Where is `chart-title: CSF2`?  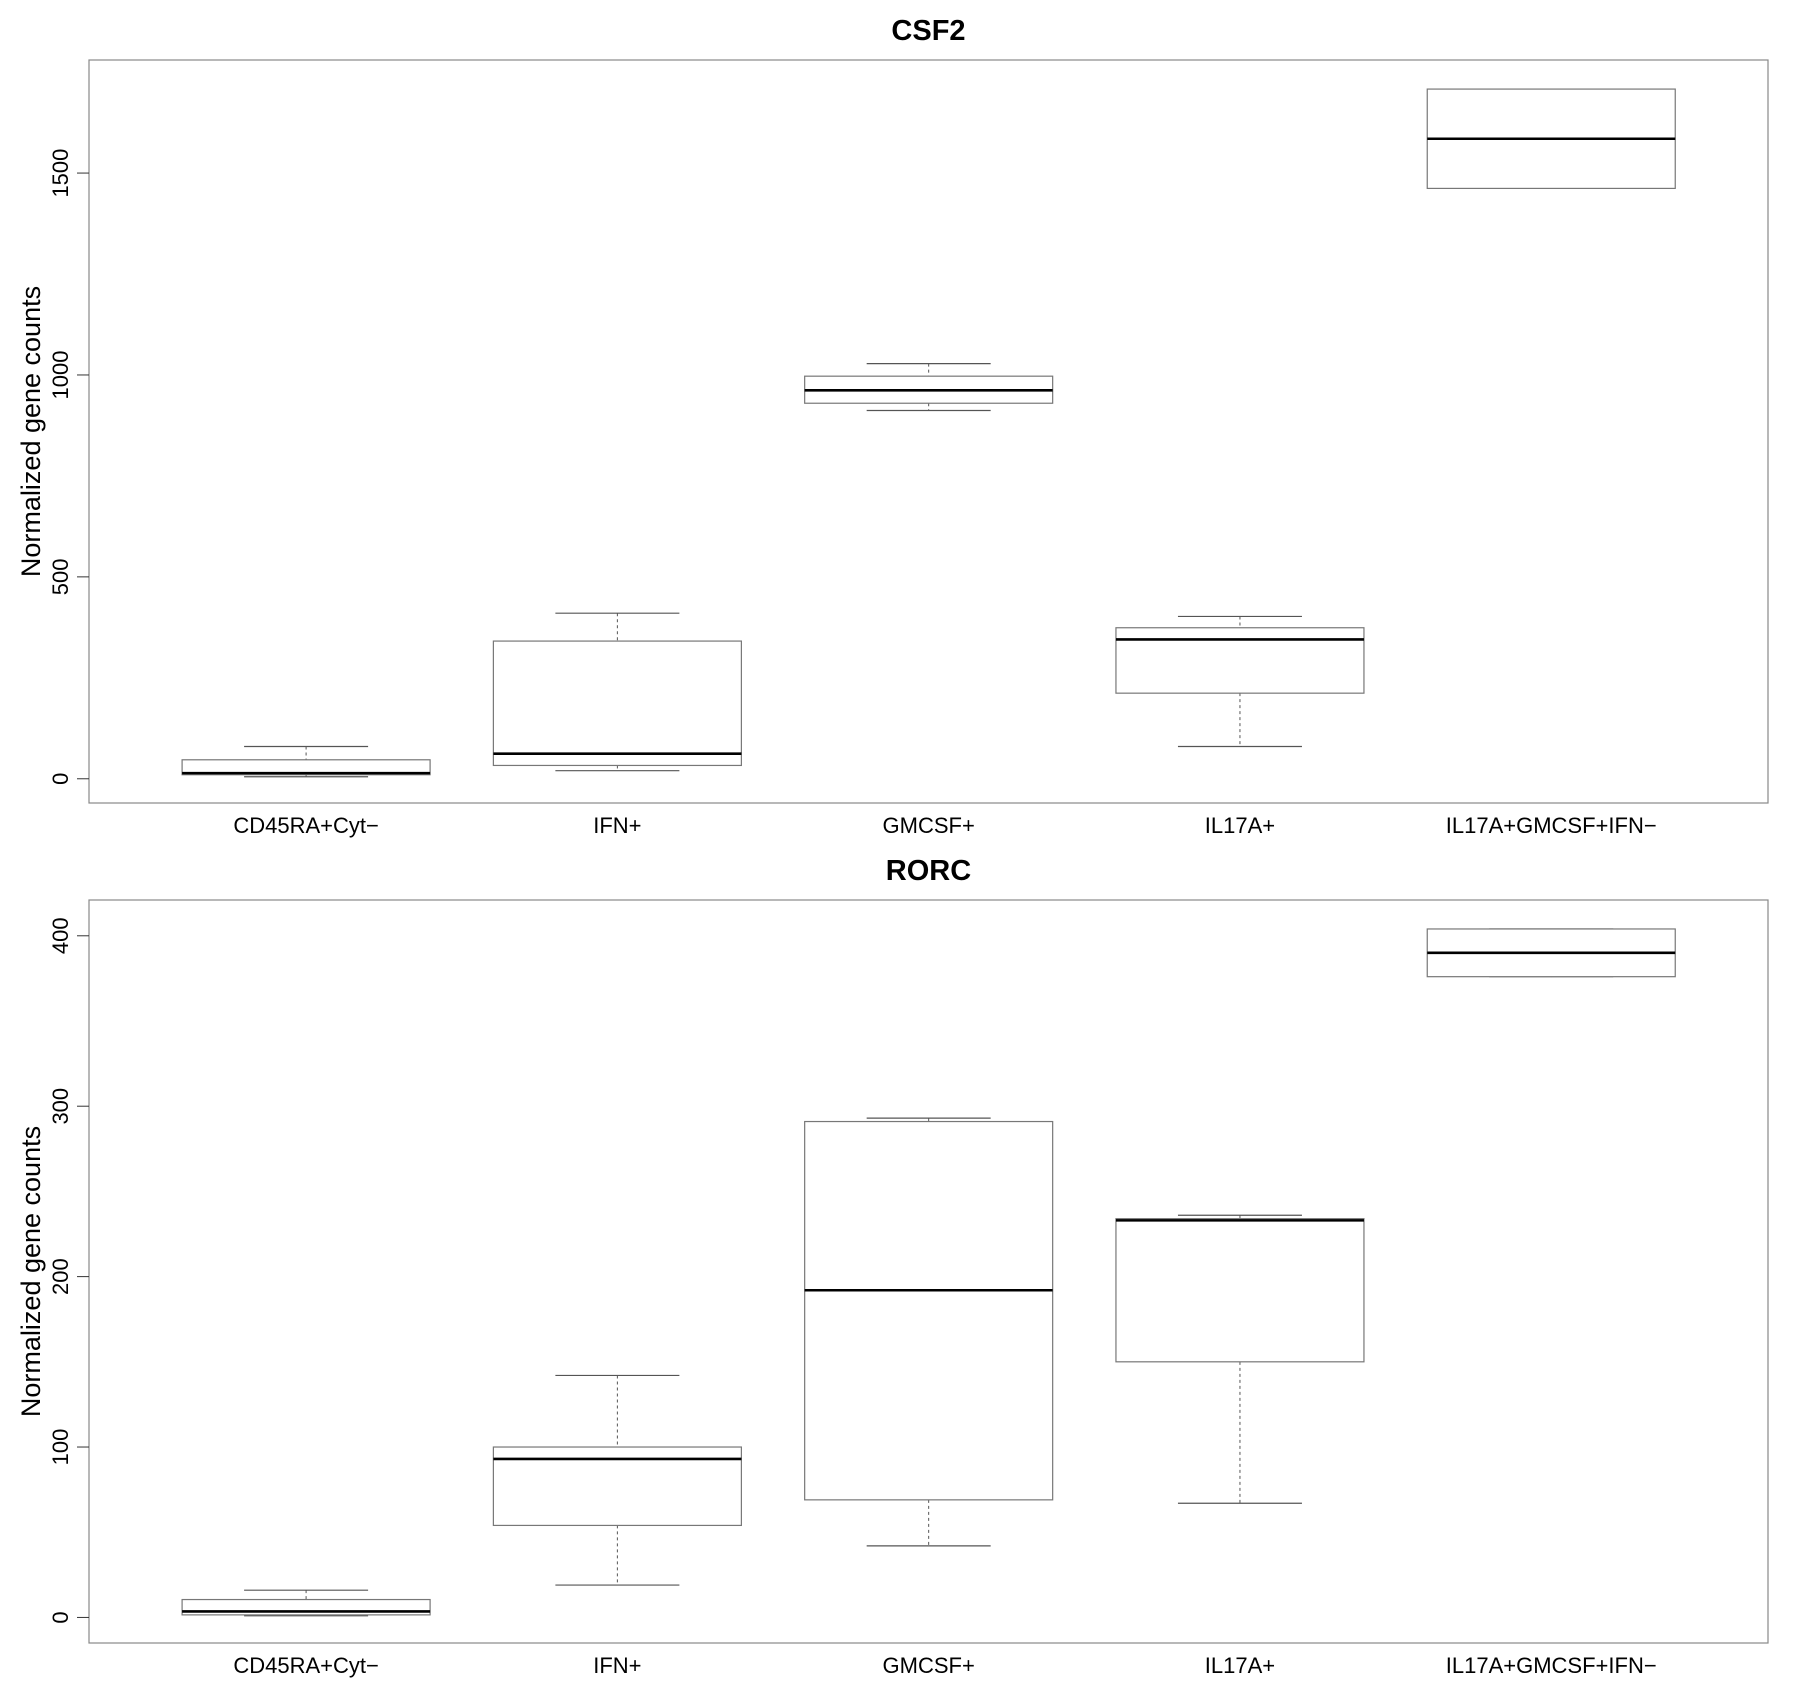 chart-title: CSF2 is located at coordinates (928, 31).